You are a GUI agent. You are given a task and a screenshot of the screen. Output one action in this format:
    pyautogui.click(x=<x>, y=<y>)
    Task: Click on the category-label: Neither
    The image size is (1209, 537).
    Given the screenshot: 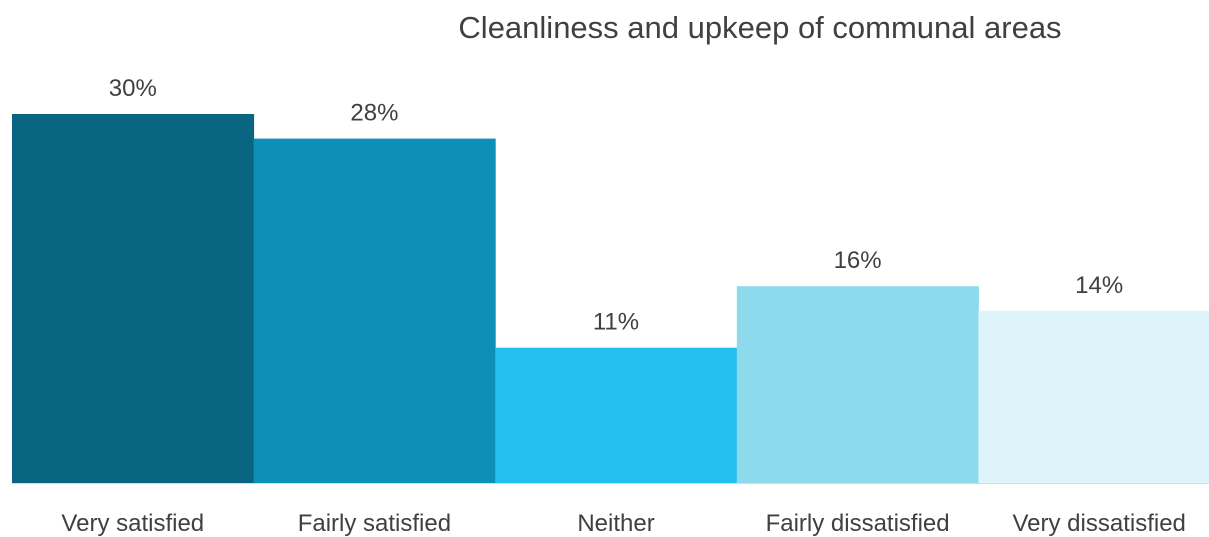 What is the action you would take?
    pyautogui.click(x=615, y=523)
    